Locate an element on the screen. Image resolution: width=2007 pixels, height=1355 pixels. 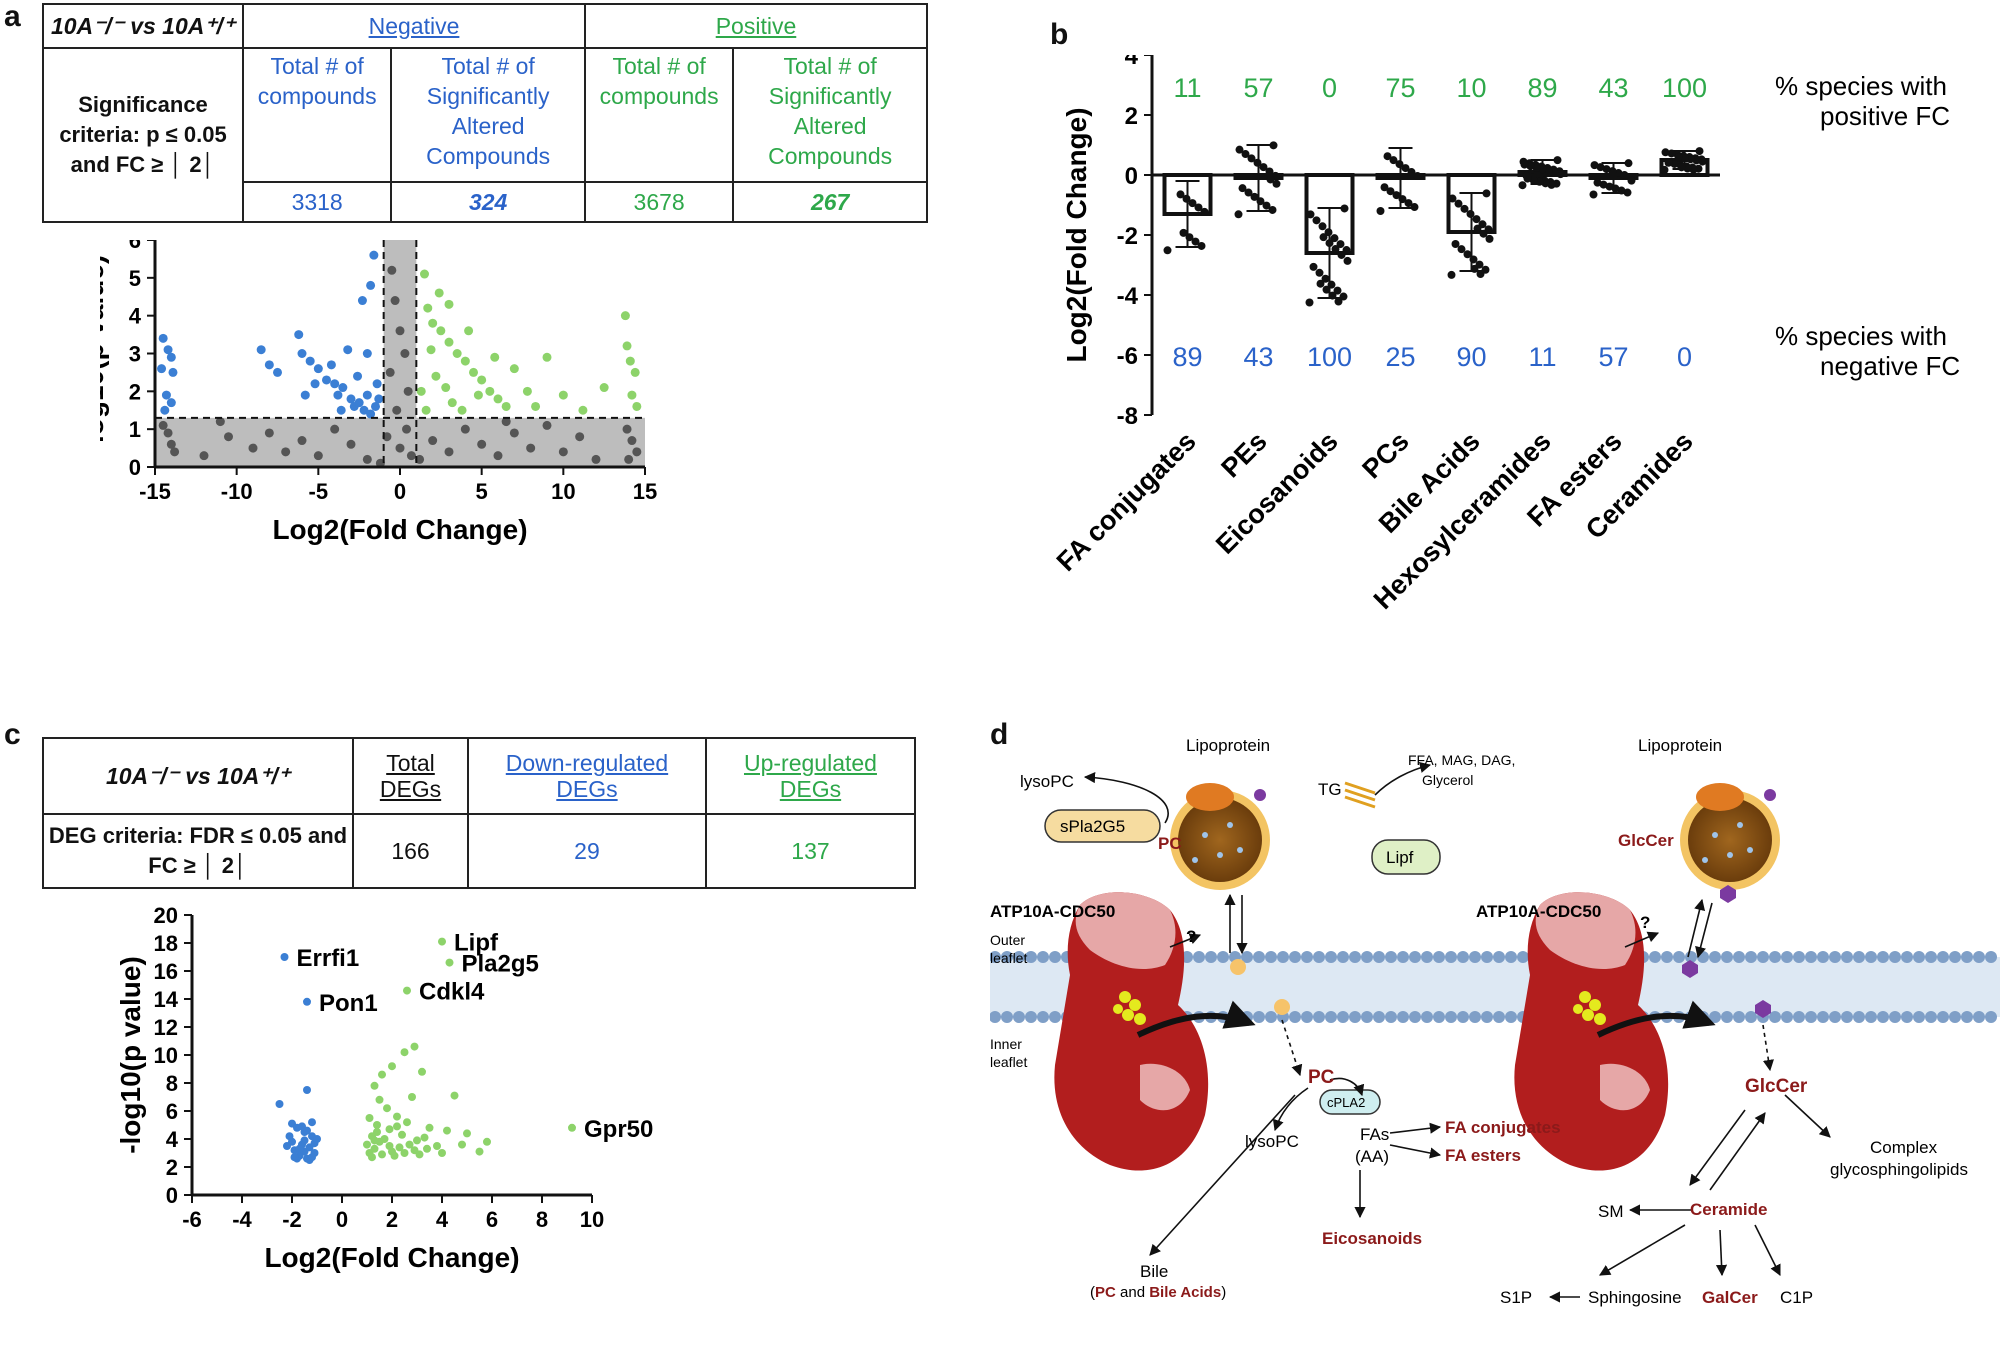
x-tick-label: -6 is located at coordinates (192, 1219).